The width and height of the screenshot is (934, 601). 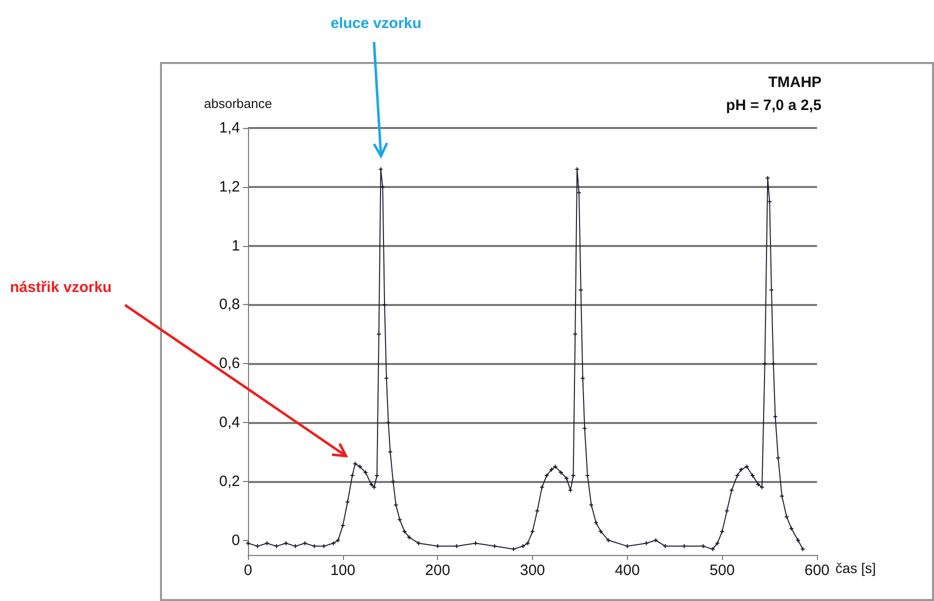 What do you see at coordinates (236, 540) in the screenshot?
I see `y-tick-label: 0` at bounding box center [236, 540].